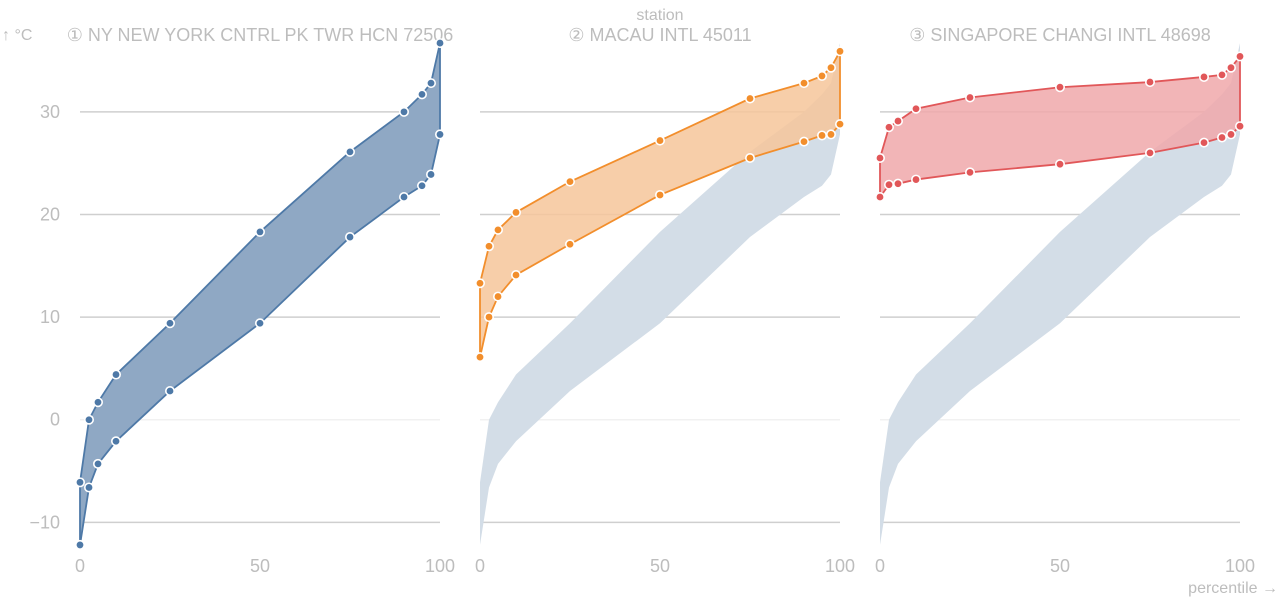 The image size is (1280, 598). I want to click on facet-title-3: ③ SINGAPORE CHANGI INTL 48698, so click(1060, 35).